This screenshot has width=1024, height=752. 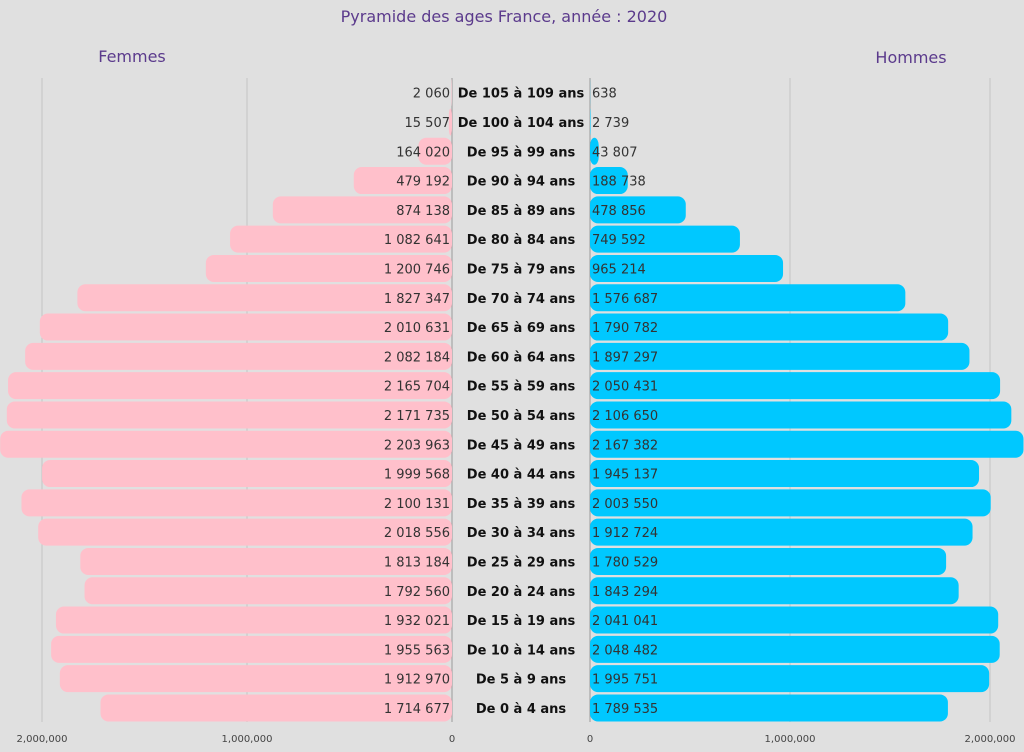 What do you see at coordinates (625, 445) in the screenshot?
I see `hommes-value-label: 2 167 382` at bounding box center [625, 445].